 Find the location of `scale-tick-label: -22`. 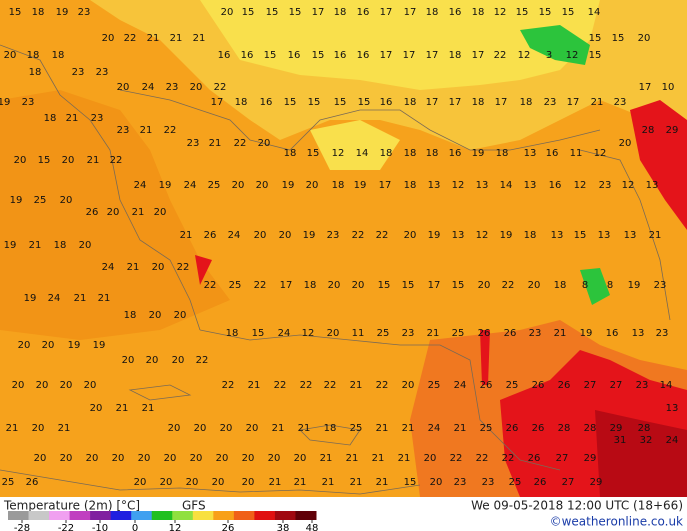

scale-tick-label: -22 is located at coordinates (66, 527).